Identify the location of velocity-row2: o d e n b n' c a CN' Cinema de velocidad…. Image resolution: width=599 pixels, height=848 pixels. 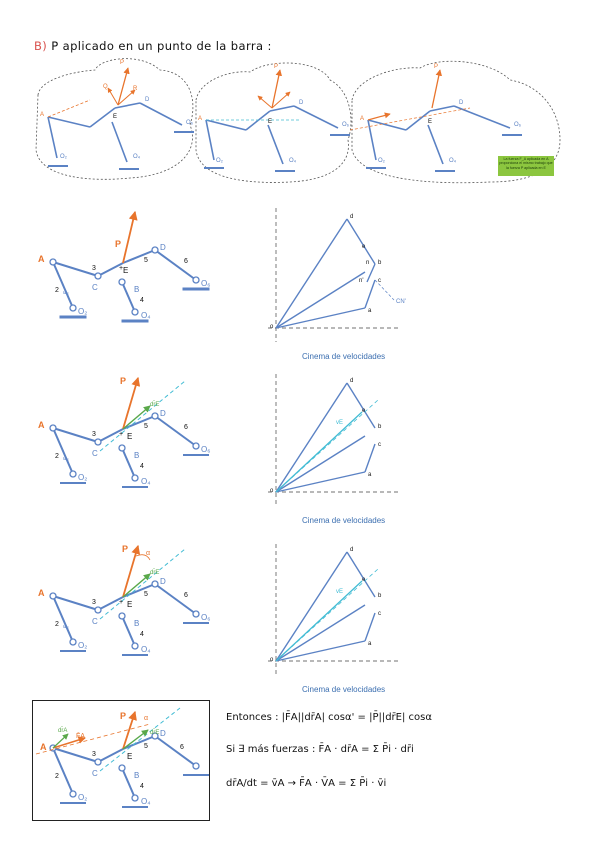
(337, 284).